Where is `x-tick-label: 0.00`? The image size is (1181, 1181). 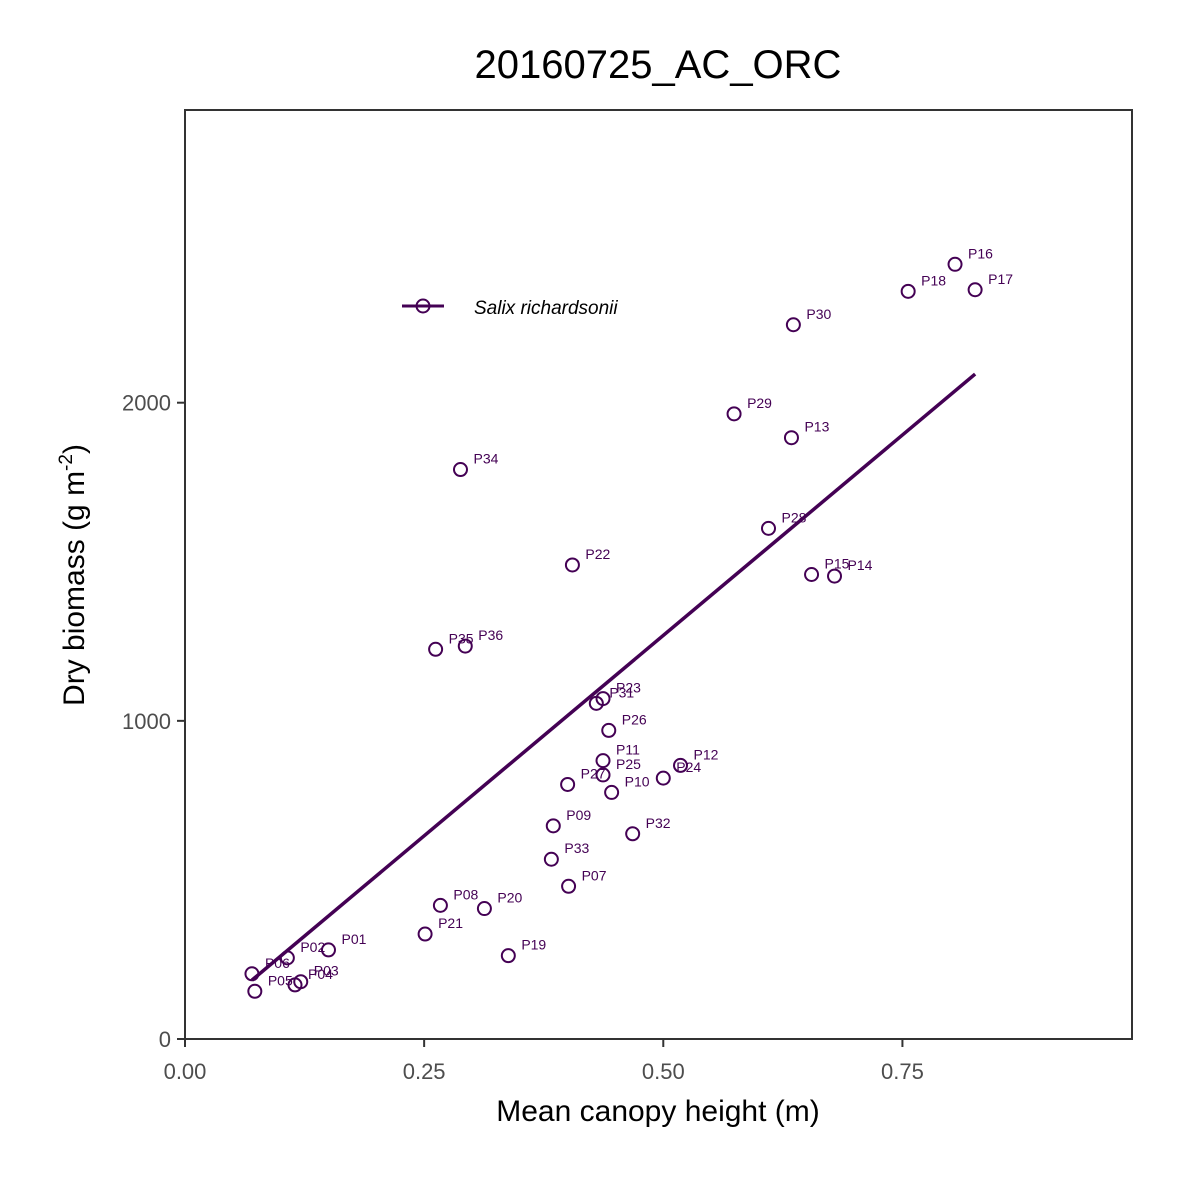
x-tick-label: 0.00 is located at coordinates (185, 1071).